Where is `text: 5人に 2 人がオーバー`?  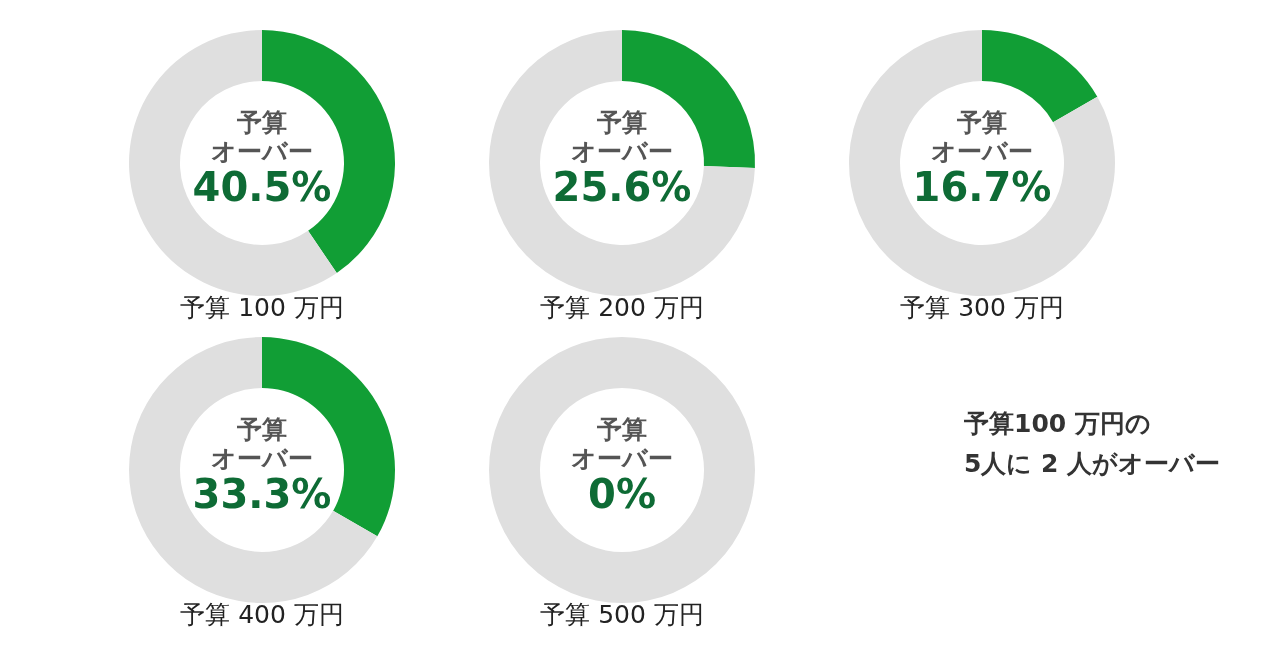 text: 5人に 2 人がオーバー is located at coordinates (1092, 463).